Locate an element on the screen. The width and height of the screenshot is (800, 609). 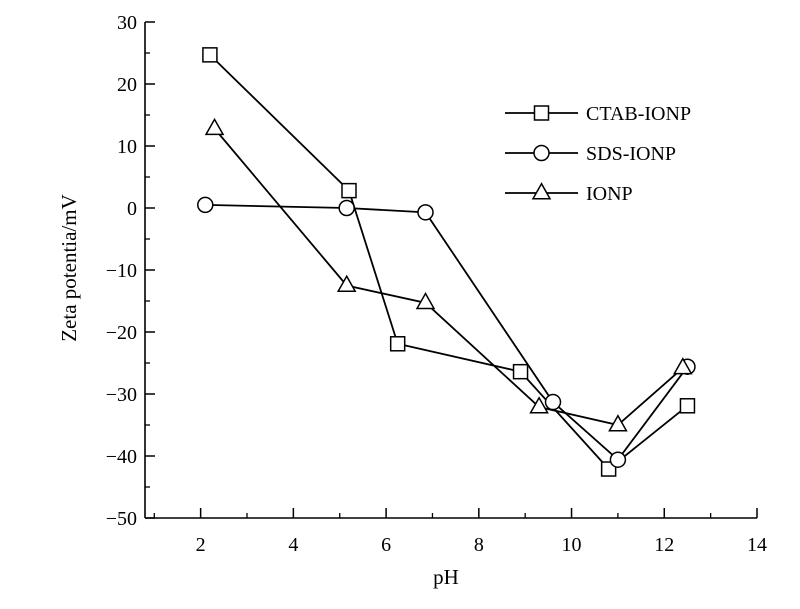
legend-label-ctab-ionp: CTAB-IONP is located at coordinates (638, 114).